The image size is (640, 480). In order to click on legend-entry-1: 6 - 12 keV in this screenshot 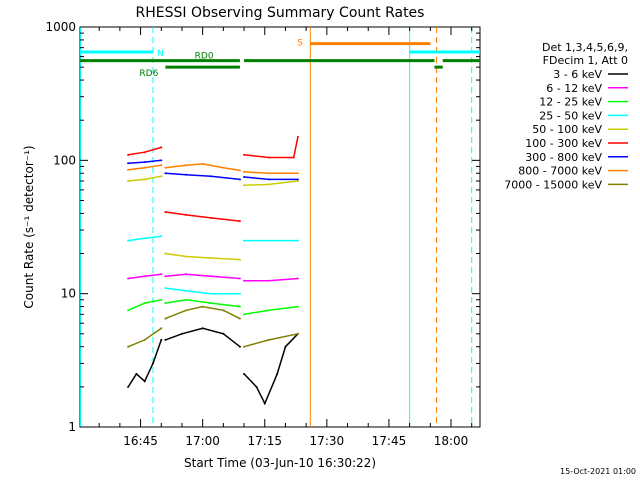, I will do `click(574, 88)`.